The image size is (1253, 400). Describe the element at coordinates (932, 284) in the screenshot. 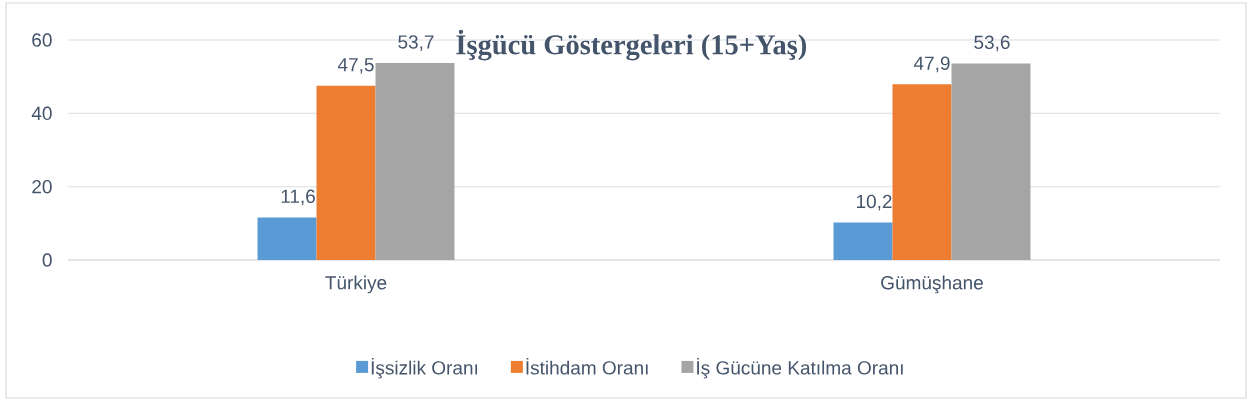

I see `x-tick-label: Gümüşhane` at that location.